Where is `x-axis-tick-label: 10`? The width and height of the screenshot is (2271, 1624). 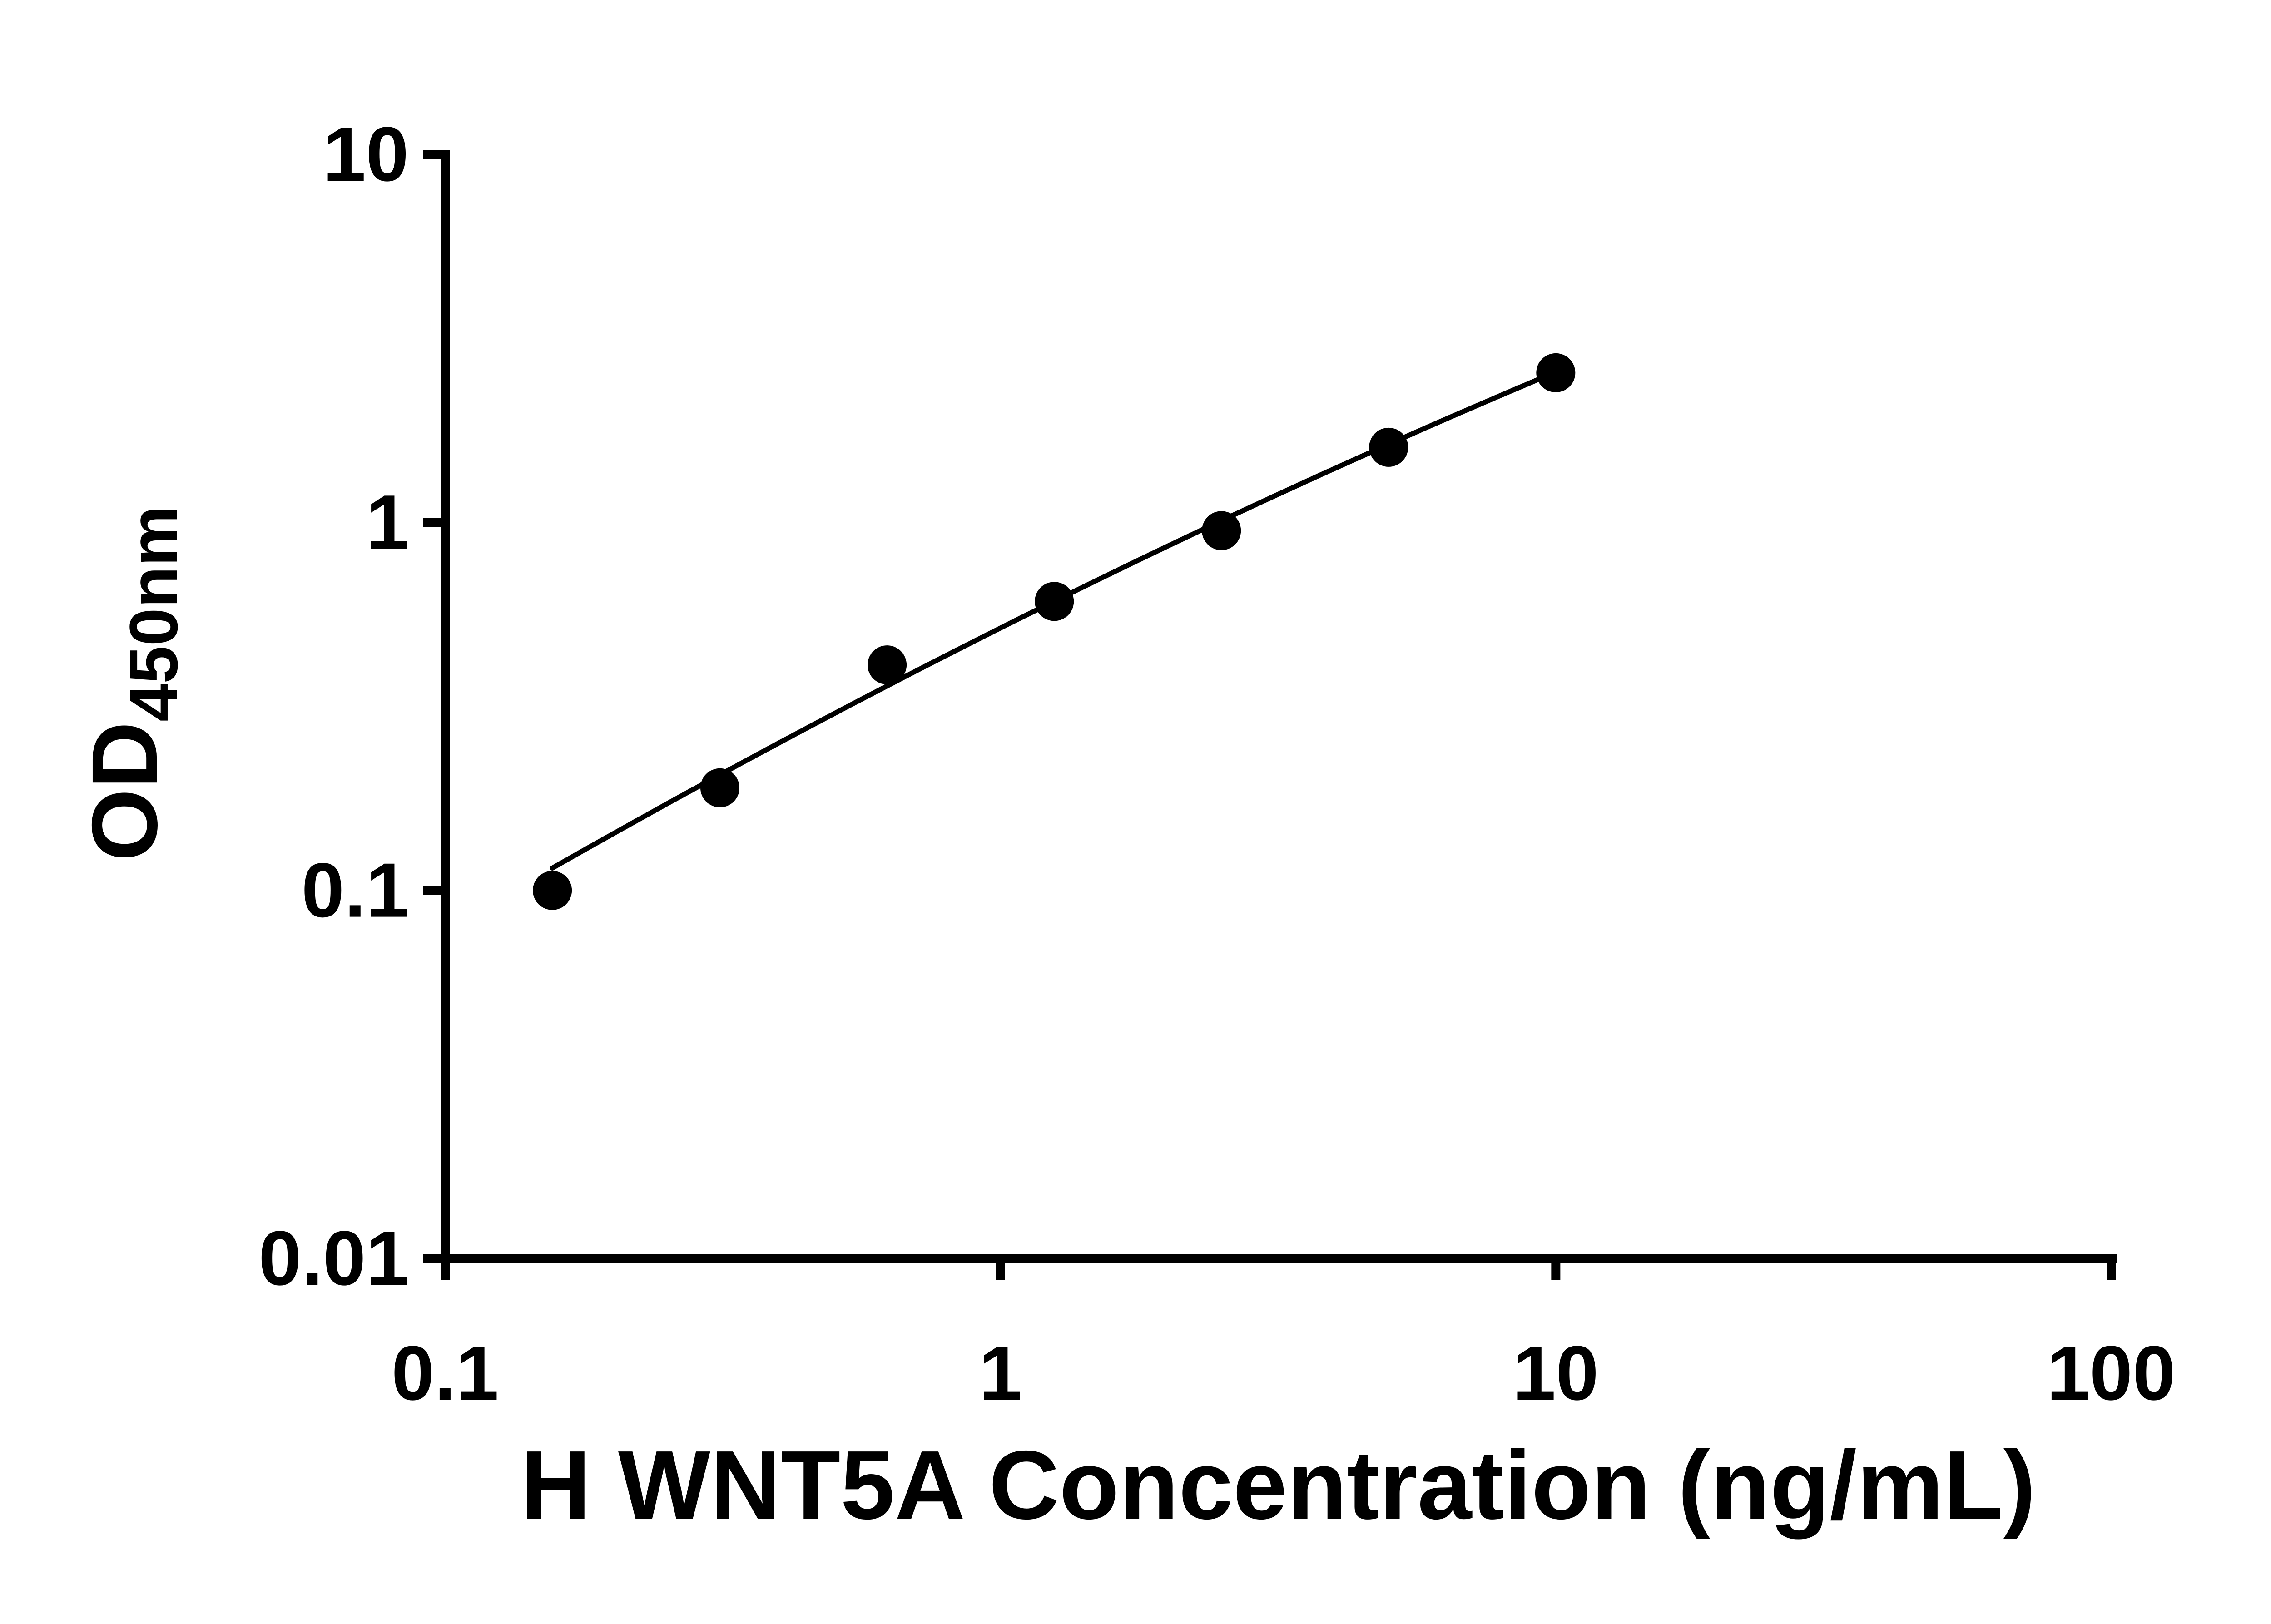 x-axis-tick-label: 10 is located at coordinates (1556, 1373).